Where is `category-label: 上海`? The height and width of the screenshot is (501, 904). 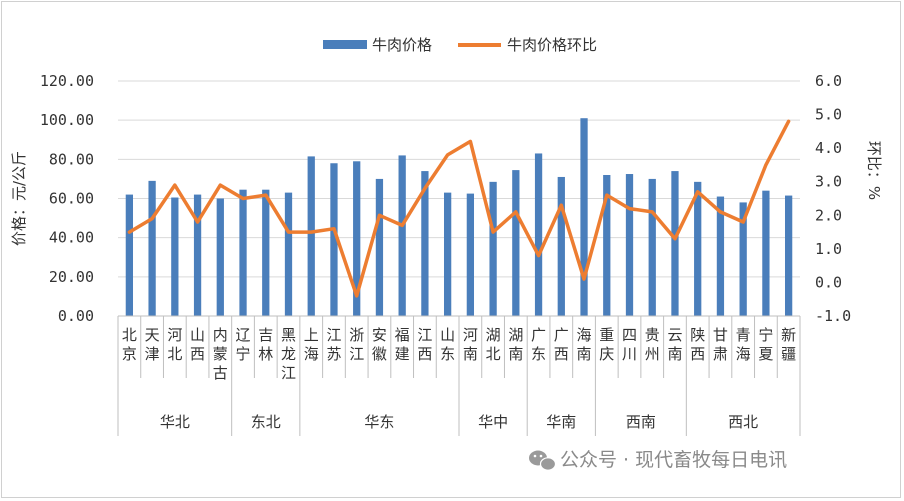 category-label: 上海 is located at coordinates (311, 344).